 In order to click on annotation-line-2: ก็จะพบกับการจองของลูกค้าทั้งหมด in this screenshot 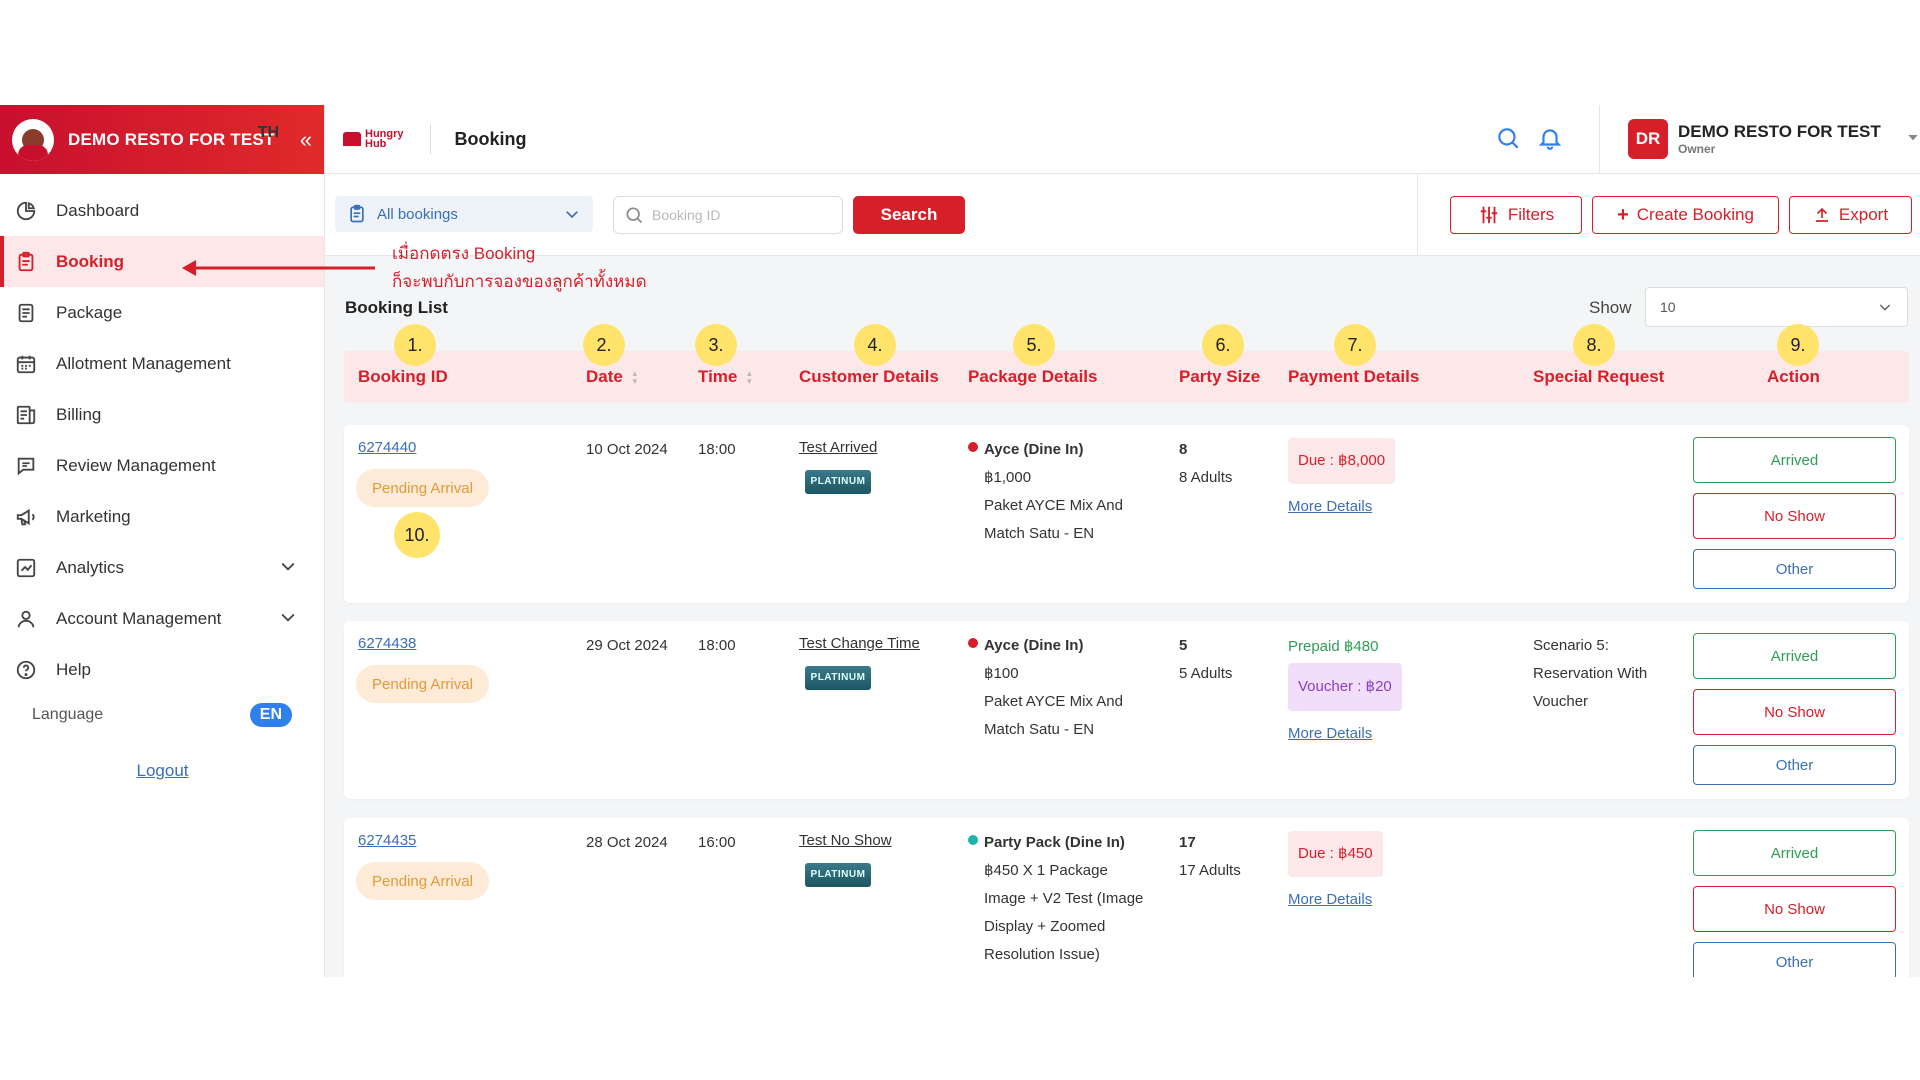, I will do `click(519, 281)`.